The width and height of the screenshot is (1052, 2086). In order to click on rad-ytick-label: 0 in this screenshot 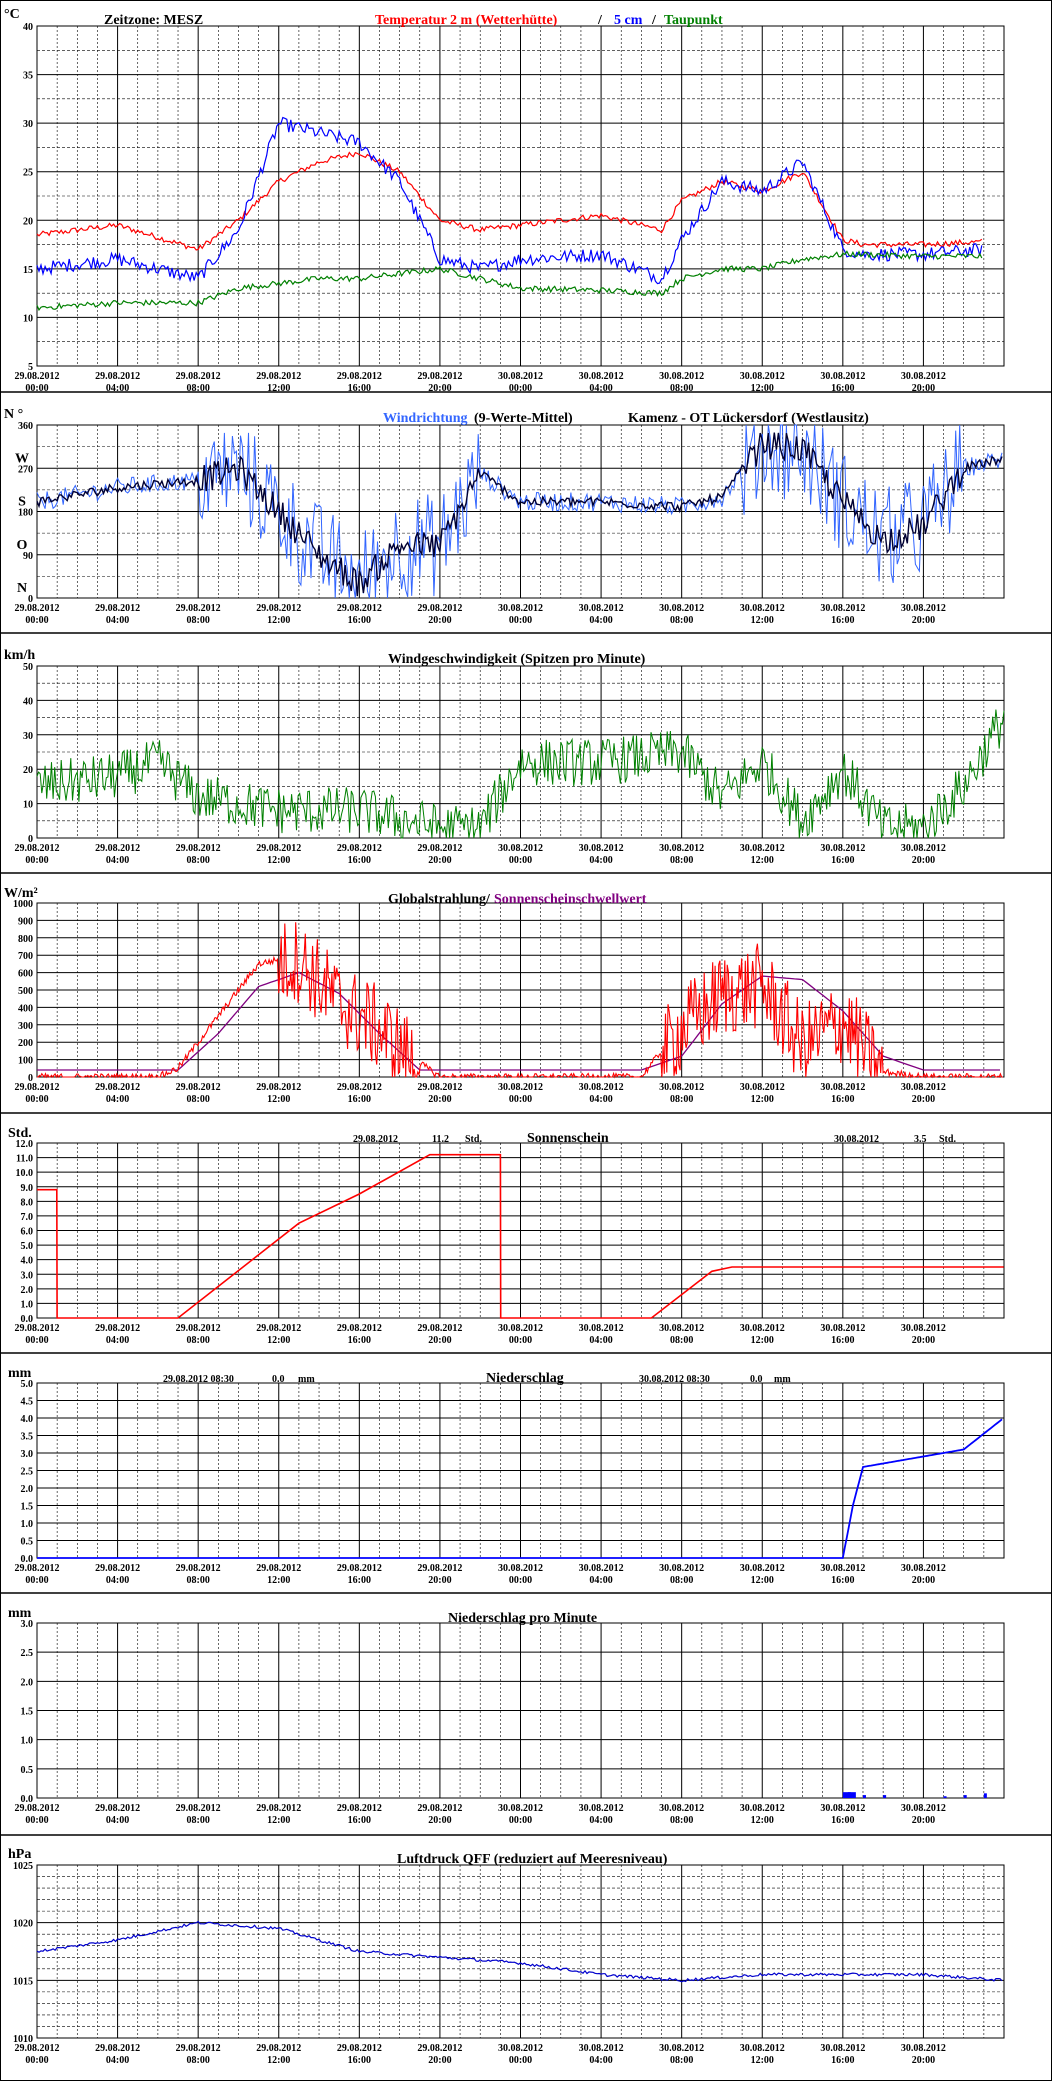, I will do `click(30, 1078)`.